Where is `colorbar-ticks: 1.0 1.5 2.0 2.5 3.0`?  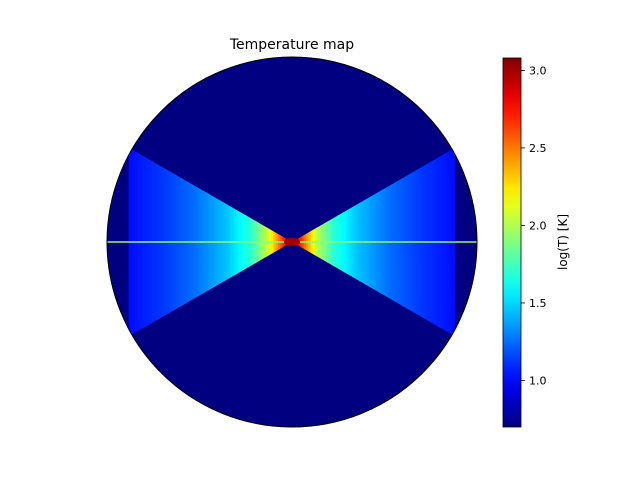
colorbar-ticks: 1.0 1.5 2.0 2.5 3.0 is located at coordinates (534, 225).